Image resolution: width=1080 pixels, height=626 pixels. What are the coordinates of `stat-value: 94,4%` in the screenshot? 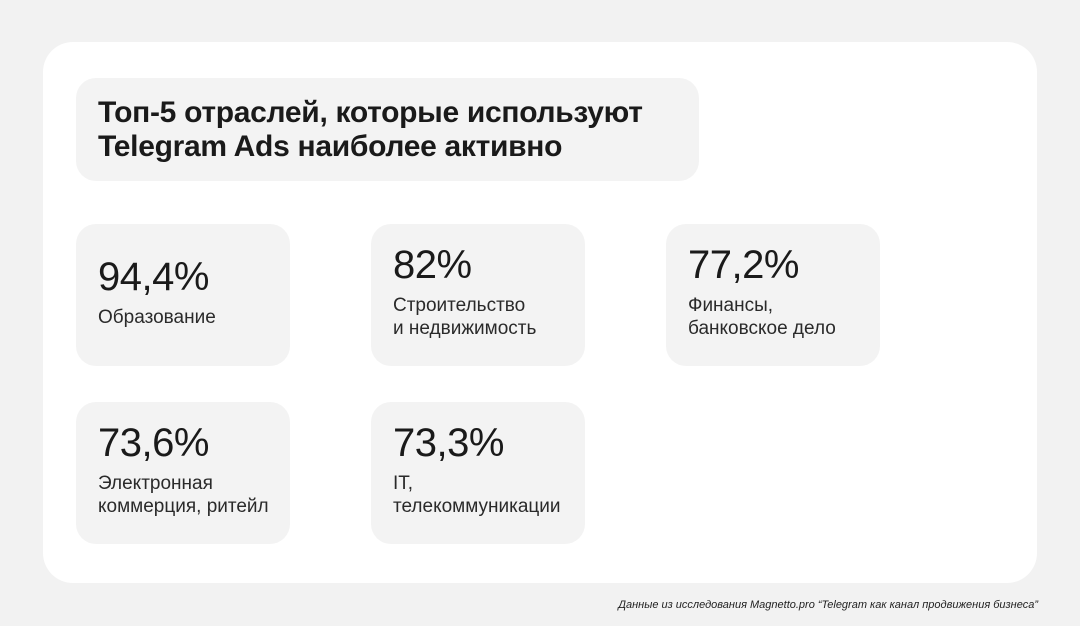 It's located at (153, 277).